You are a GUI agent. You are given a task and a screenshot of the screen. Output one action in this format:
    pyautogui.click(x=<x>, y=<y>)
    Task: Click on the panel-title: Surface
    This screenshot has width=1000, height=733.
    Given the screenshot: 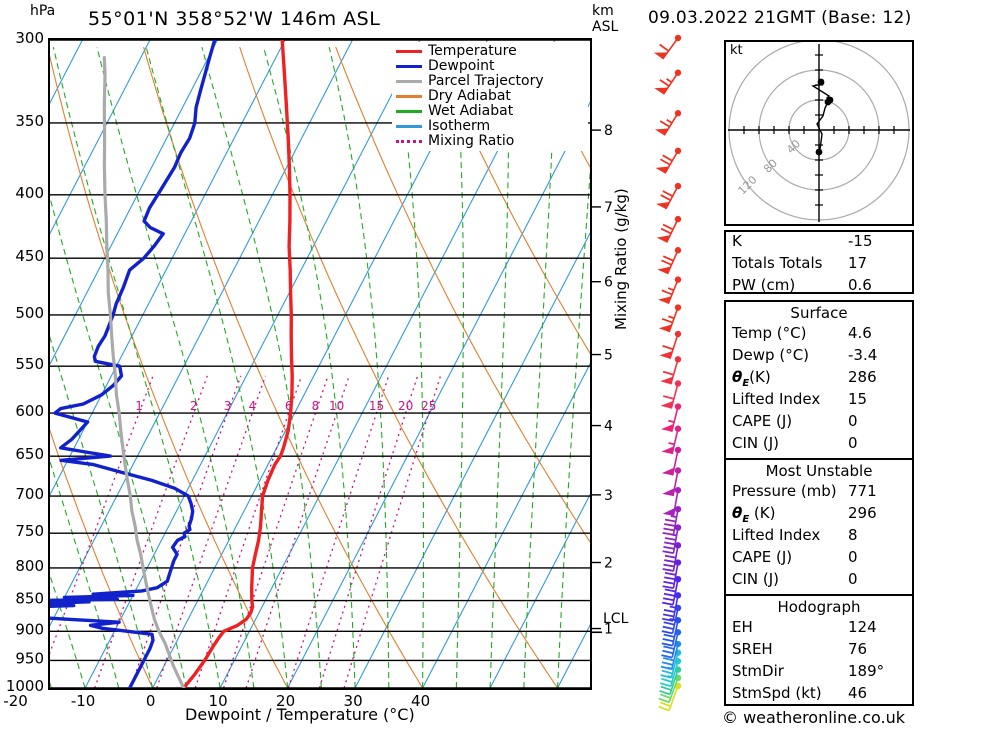 What is the action you would take?
    pyautogui.click(x=819, y=313)
    